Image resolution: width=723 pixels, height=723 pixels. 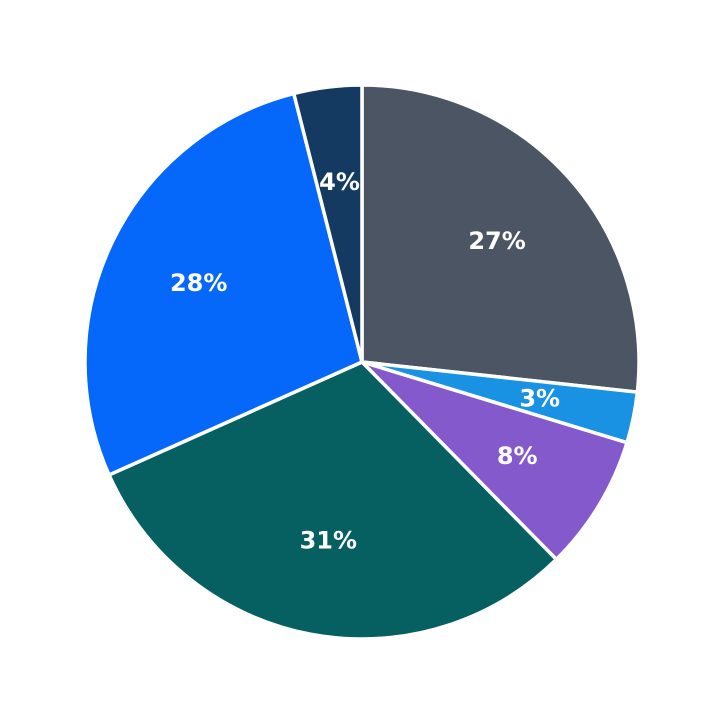 I want to click on pie-label-purple-8: 8%, so click(x=517, y=456).